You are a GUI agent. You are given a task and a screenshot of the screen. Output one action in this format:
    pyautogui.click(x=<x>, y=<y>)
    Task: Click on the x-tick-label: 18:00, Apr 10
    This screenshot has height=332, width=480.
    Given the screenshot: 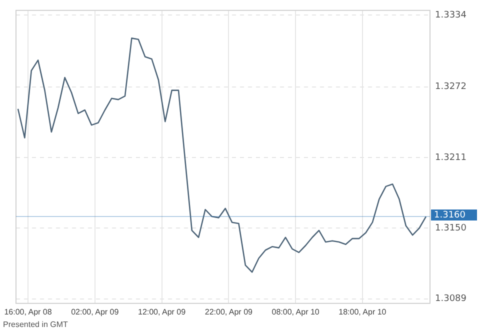 What is the action you would take?
    pyautogui.click(x=362, y=311)
    